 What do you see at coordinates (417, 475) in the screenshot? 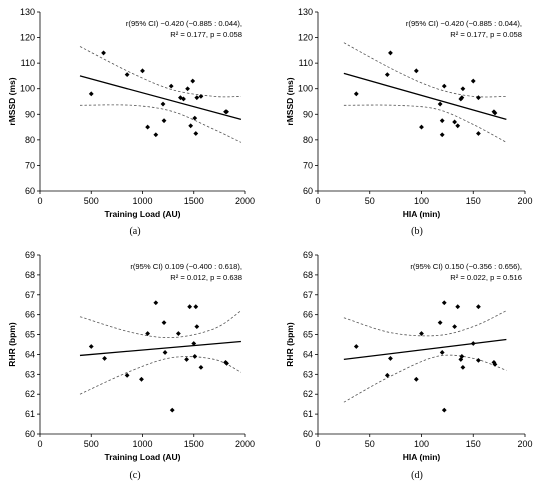
I see `panel-label: (d)` at bounding box center [417, 475].